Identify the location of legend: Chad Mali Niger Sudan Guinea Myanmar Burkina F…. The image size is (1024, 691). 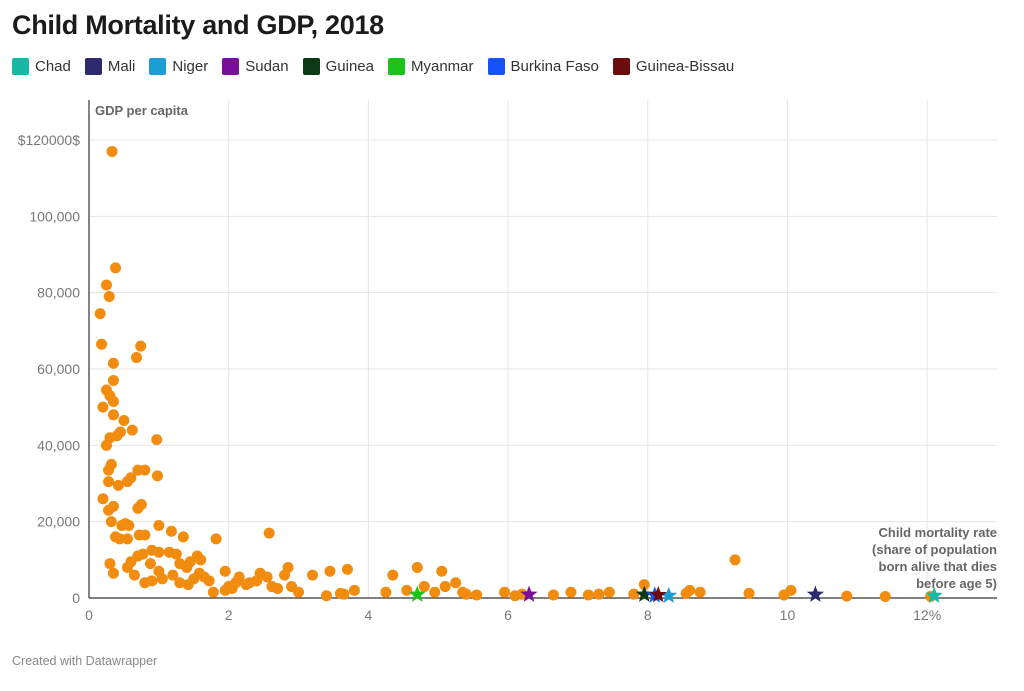
(380, 66).